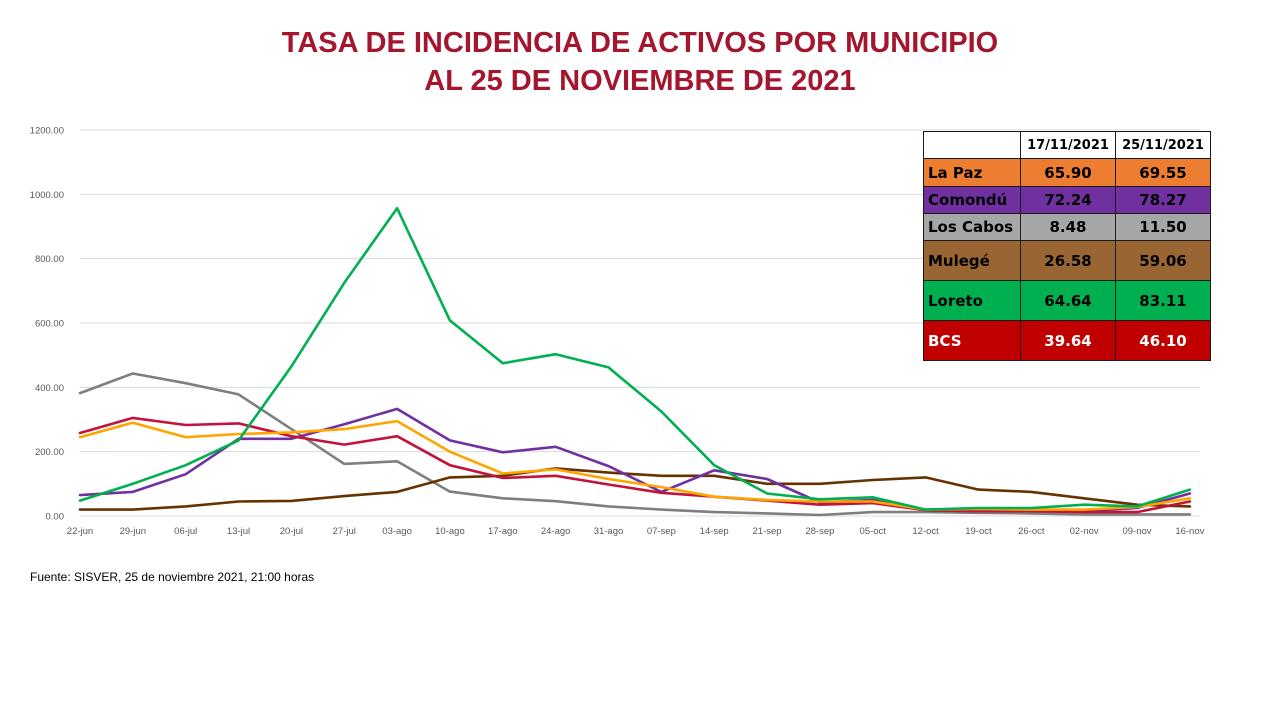 This screenshot has width=1280, height=720. I want to click on table-header-date-1: 17/11/2021, so click(1068, 145).